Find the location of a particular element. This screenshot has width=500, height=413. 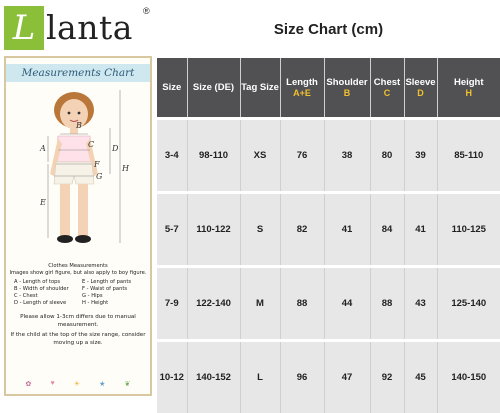

label-b: B is located at coordinates (79, 125).